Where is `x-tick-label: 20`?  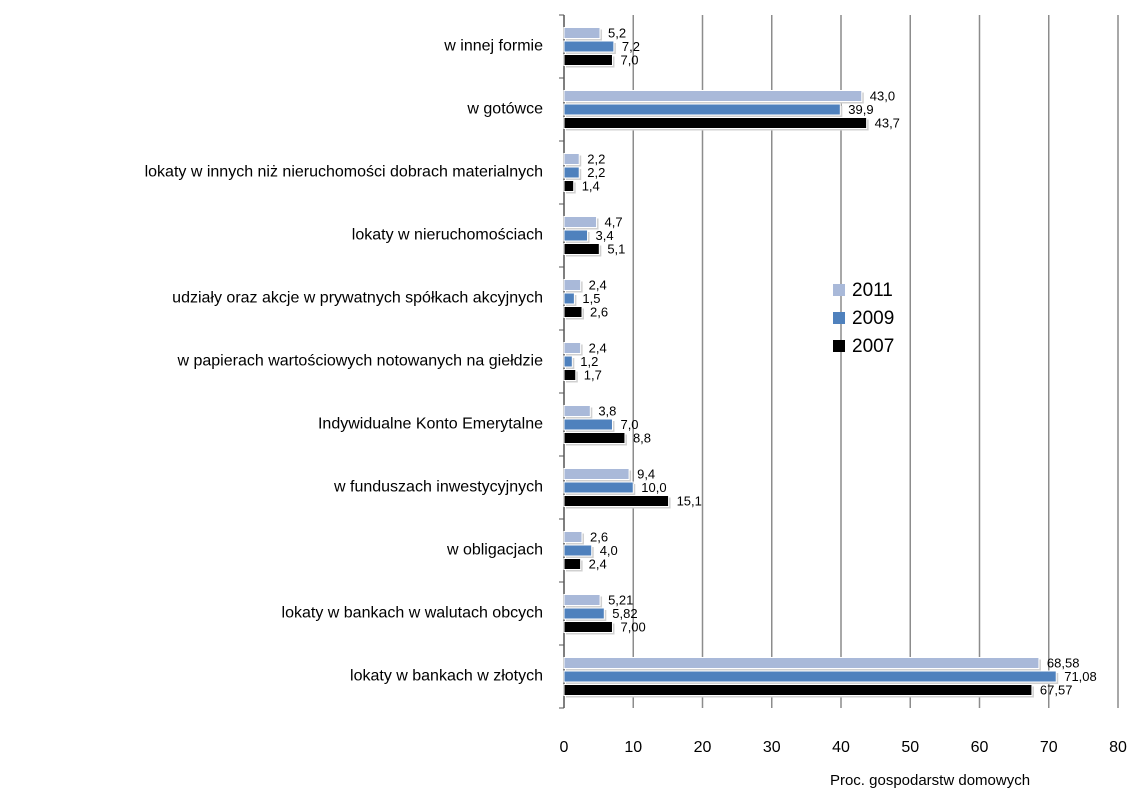
x-tick-label: 20 is located at coordinates (703, 747).